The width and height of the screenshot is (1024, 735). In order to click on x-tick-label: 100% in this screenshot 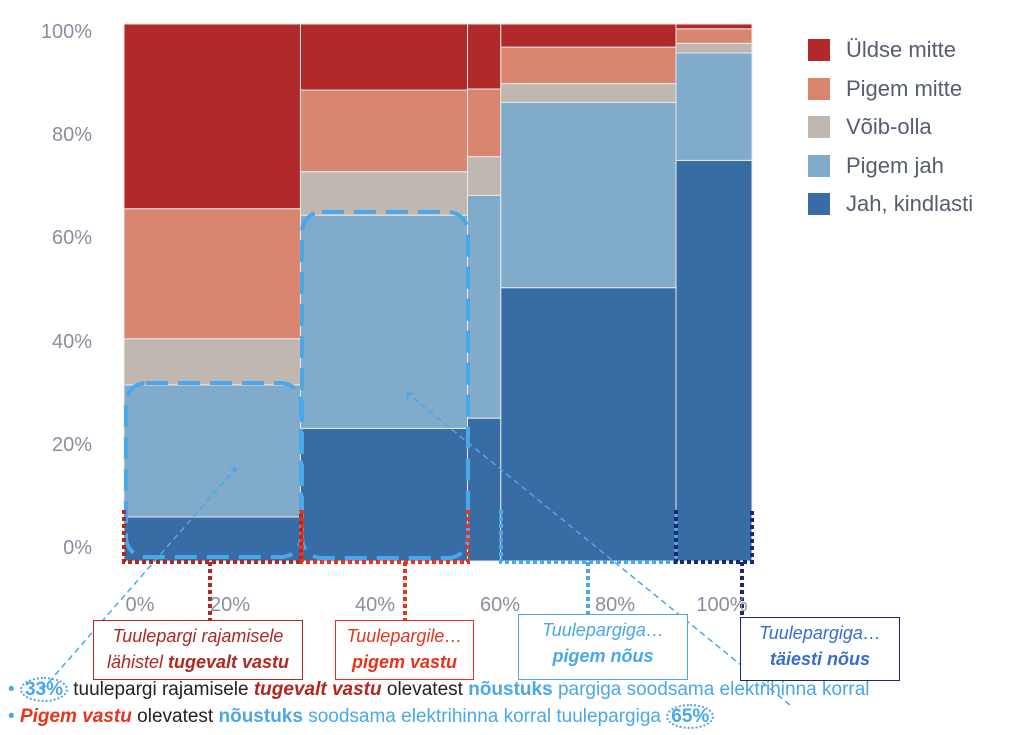, I will do `click(722, 605)`.